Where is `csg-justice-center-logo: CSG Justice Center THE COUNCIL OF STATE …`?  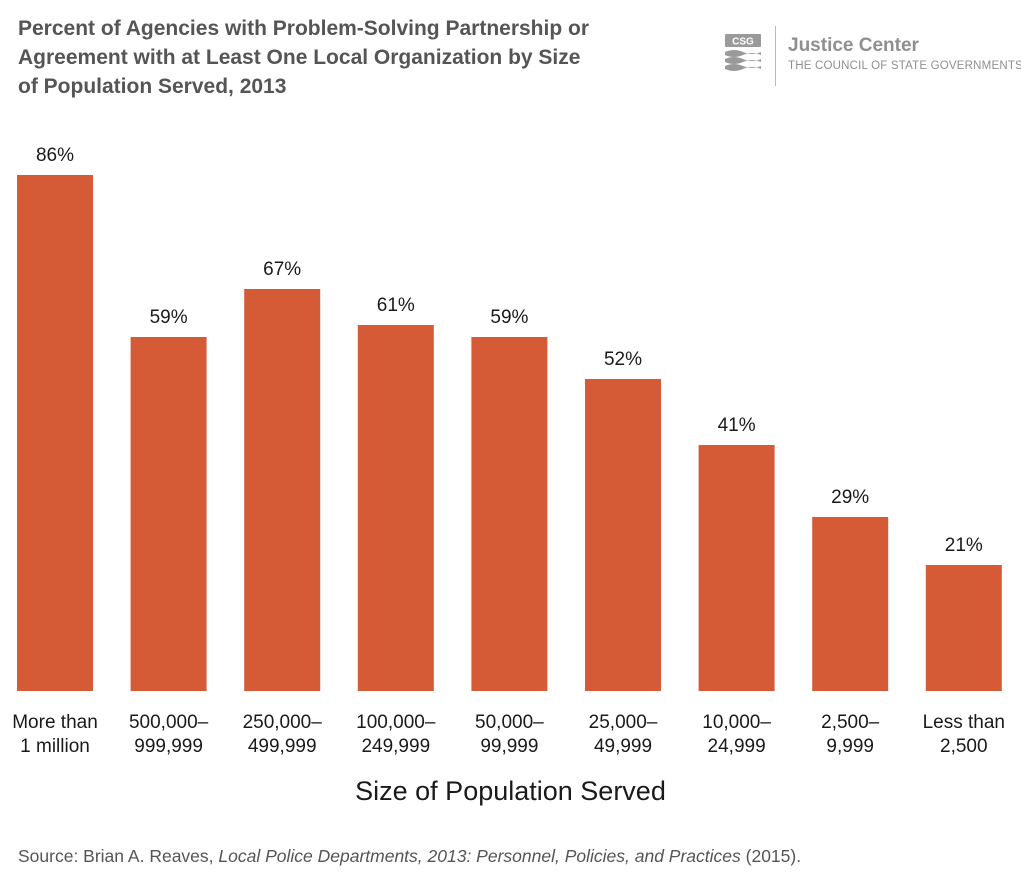
csg-justice-center-logo: CSG Justice Center THE COUNCIL OF STATE … is located at coordinates (872, 57).